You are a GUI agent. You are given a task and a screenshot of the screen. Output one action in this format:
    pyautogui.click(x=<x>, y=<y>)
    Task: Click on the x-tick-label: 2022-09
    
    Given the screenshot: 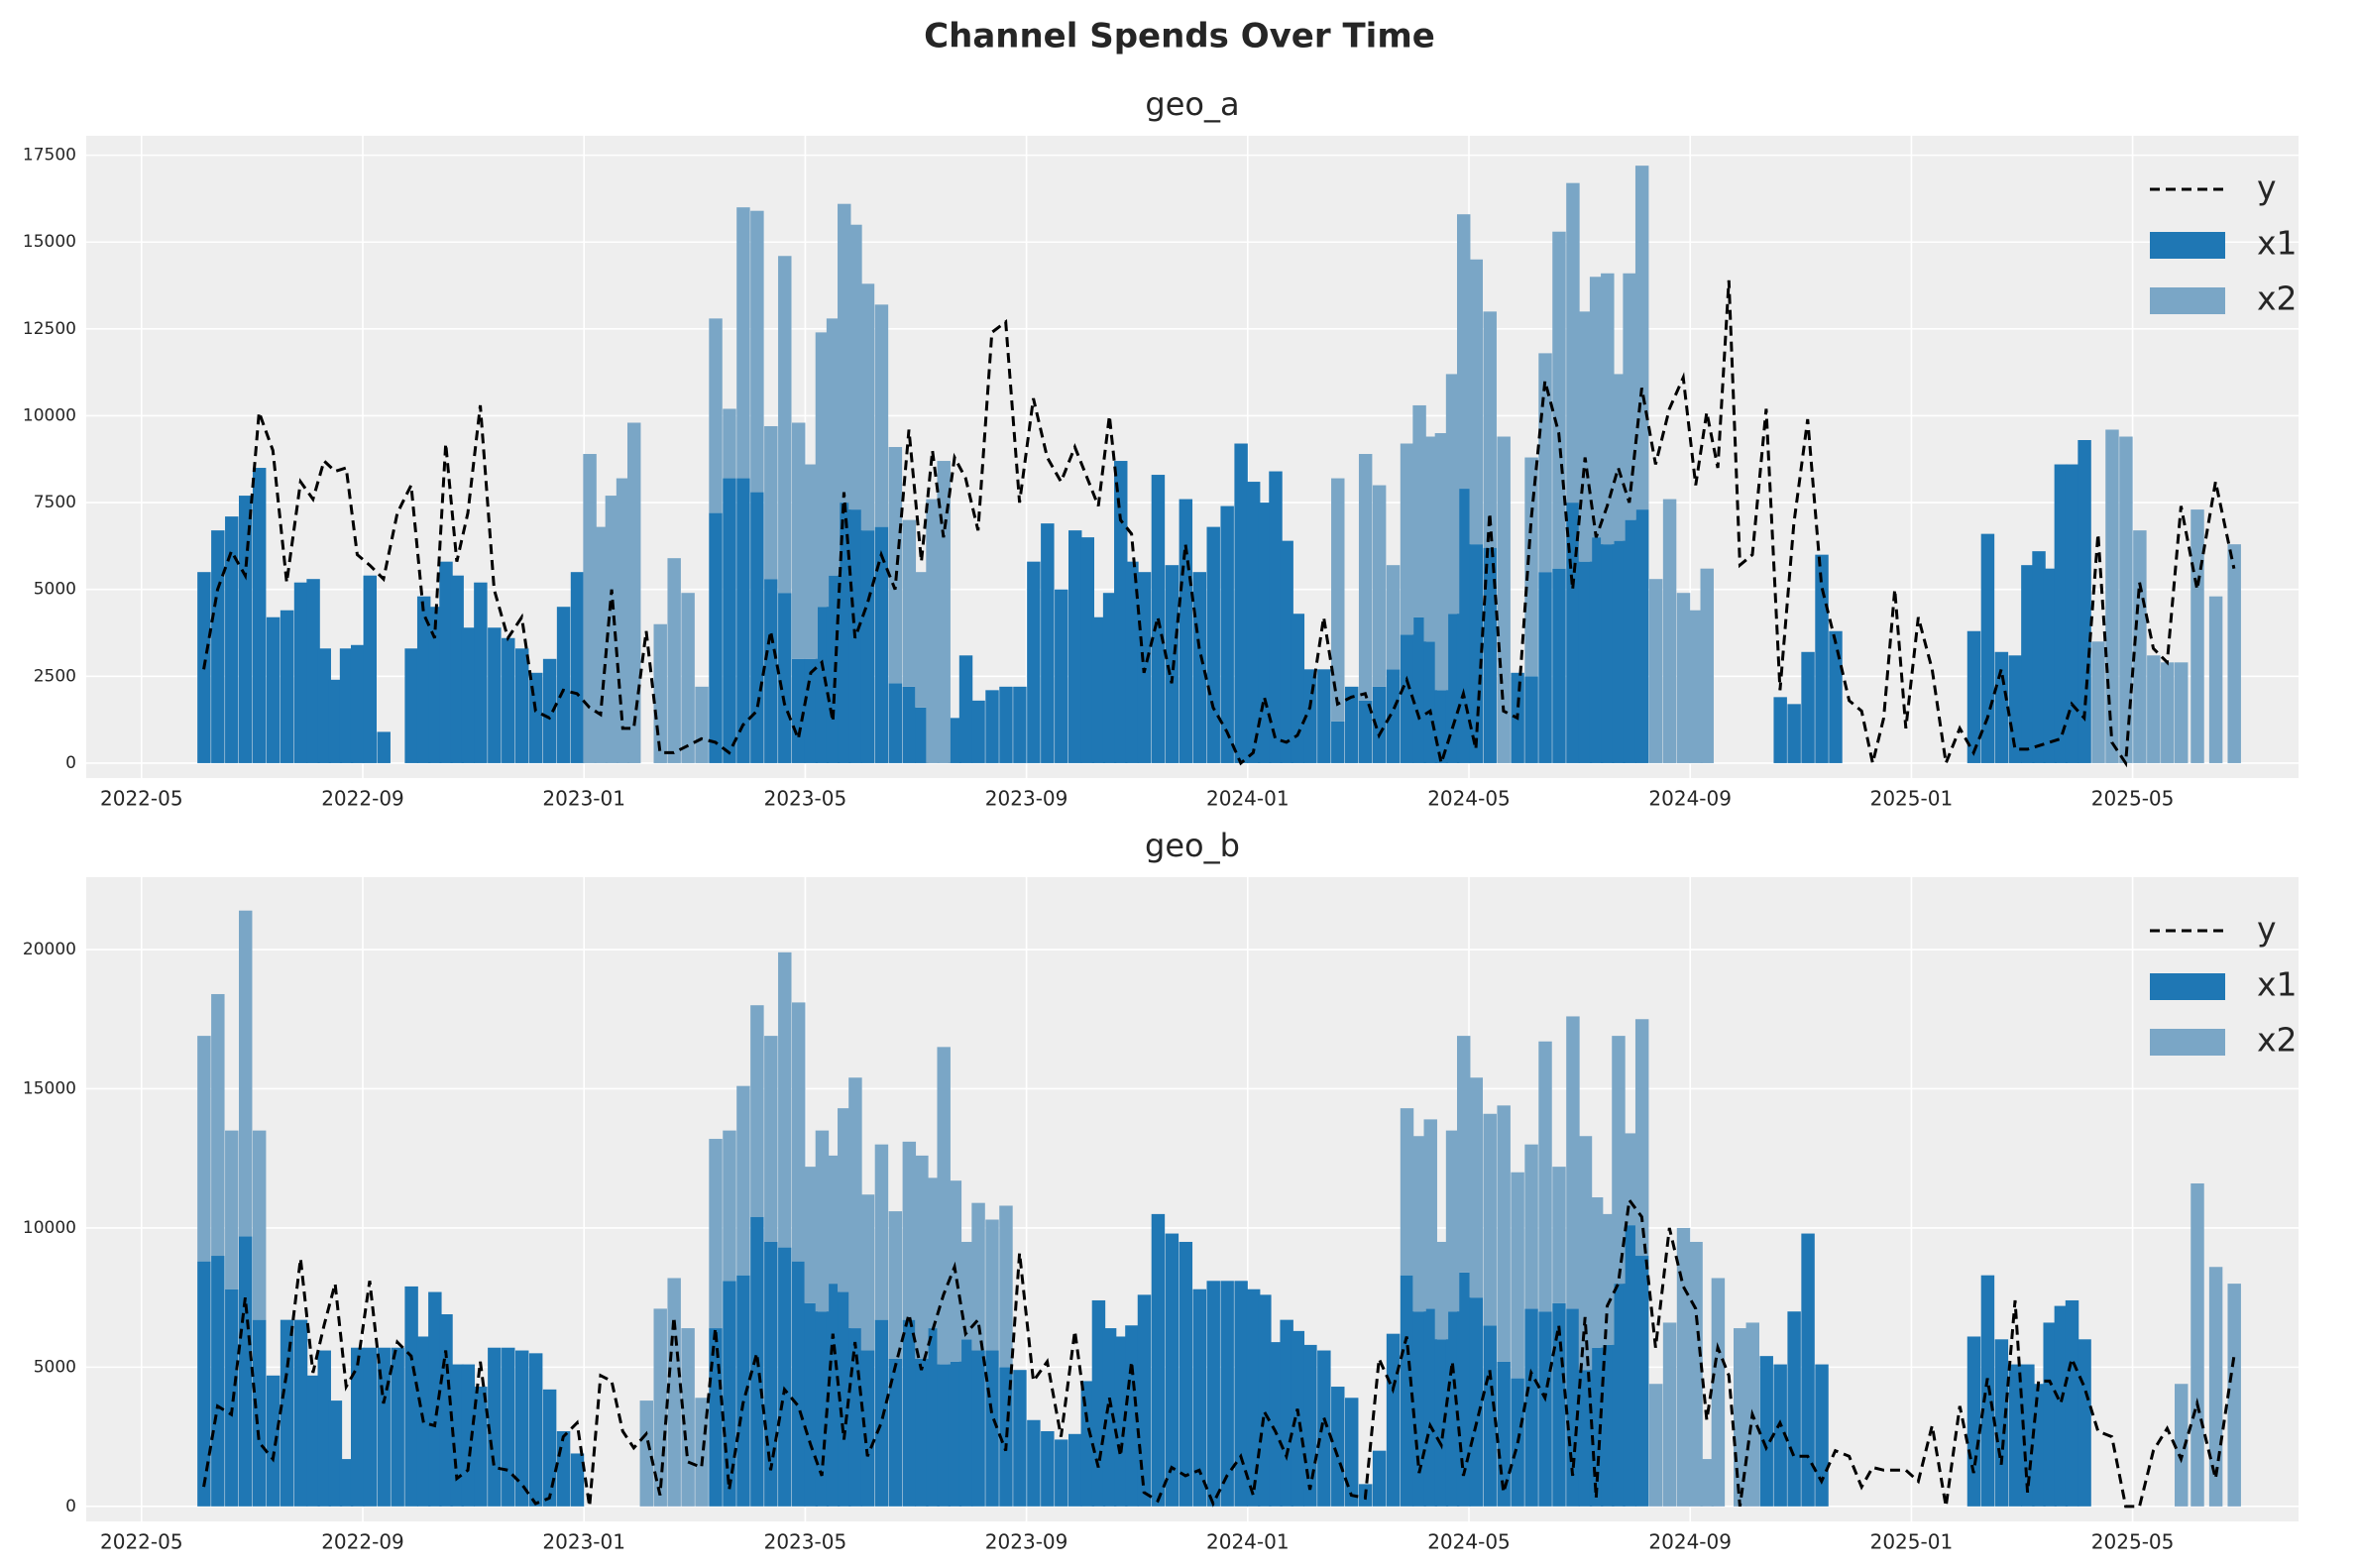 What is the action you would take?
    pyautogui.click(x=362, y=1542)
    